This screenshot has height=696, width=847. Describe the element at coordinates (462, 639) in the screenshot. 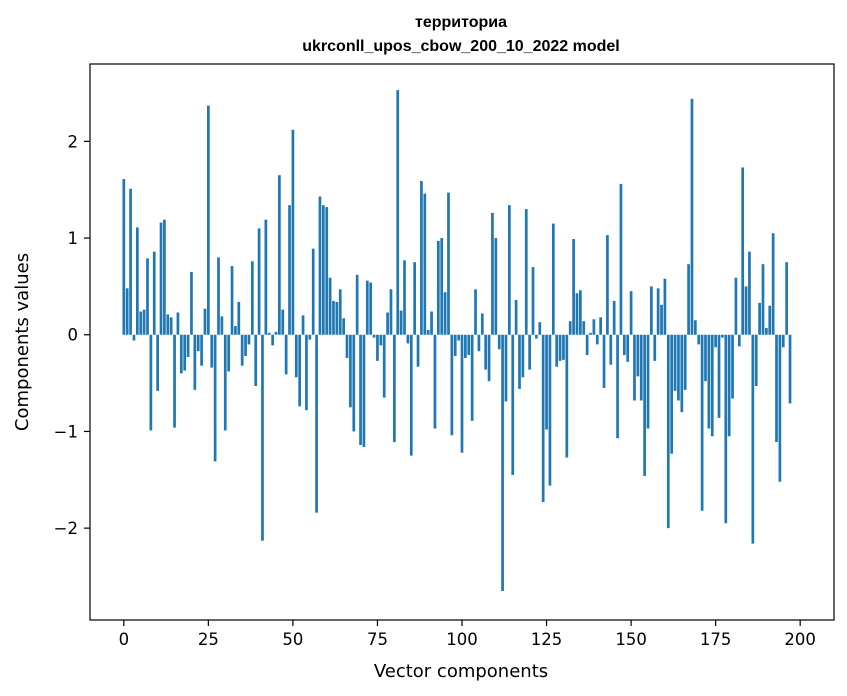

I see `x-tick-label: 100` at that location.